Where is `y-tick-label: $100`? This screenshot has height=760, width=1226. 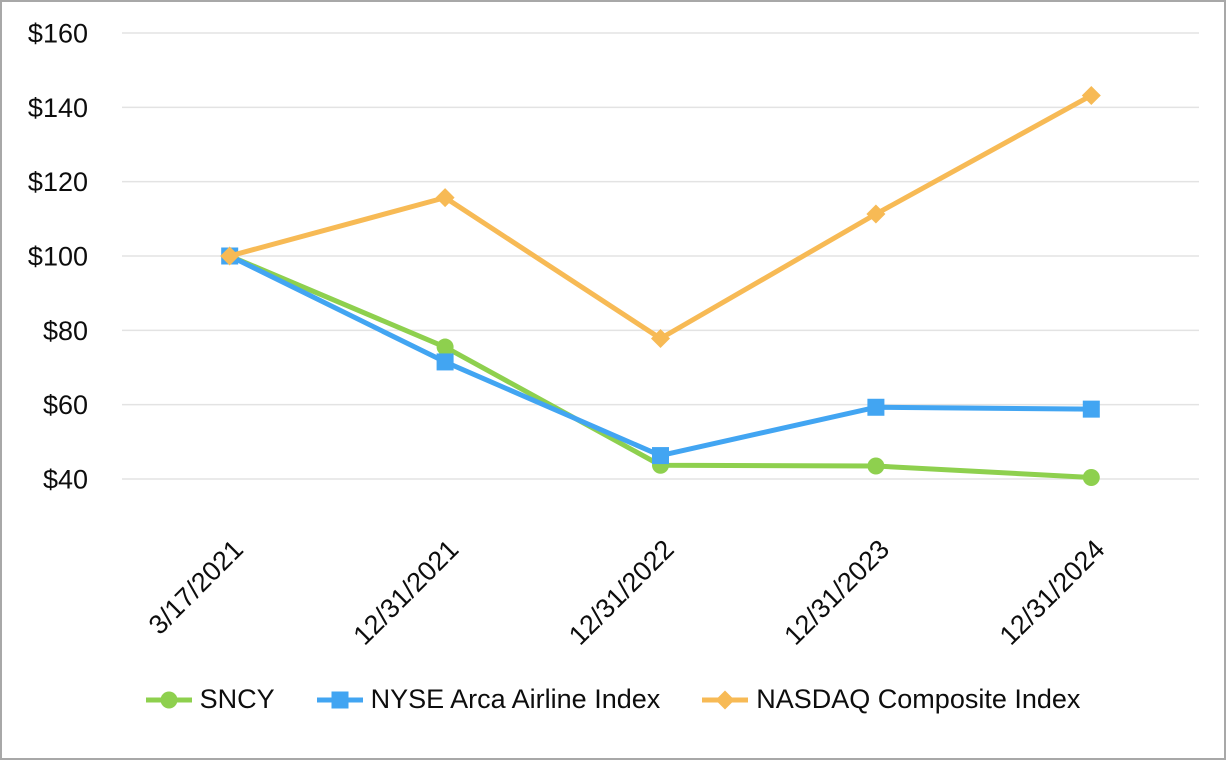 y-tick-label: $100 is located at coordinates (58, 257).